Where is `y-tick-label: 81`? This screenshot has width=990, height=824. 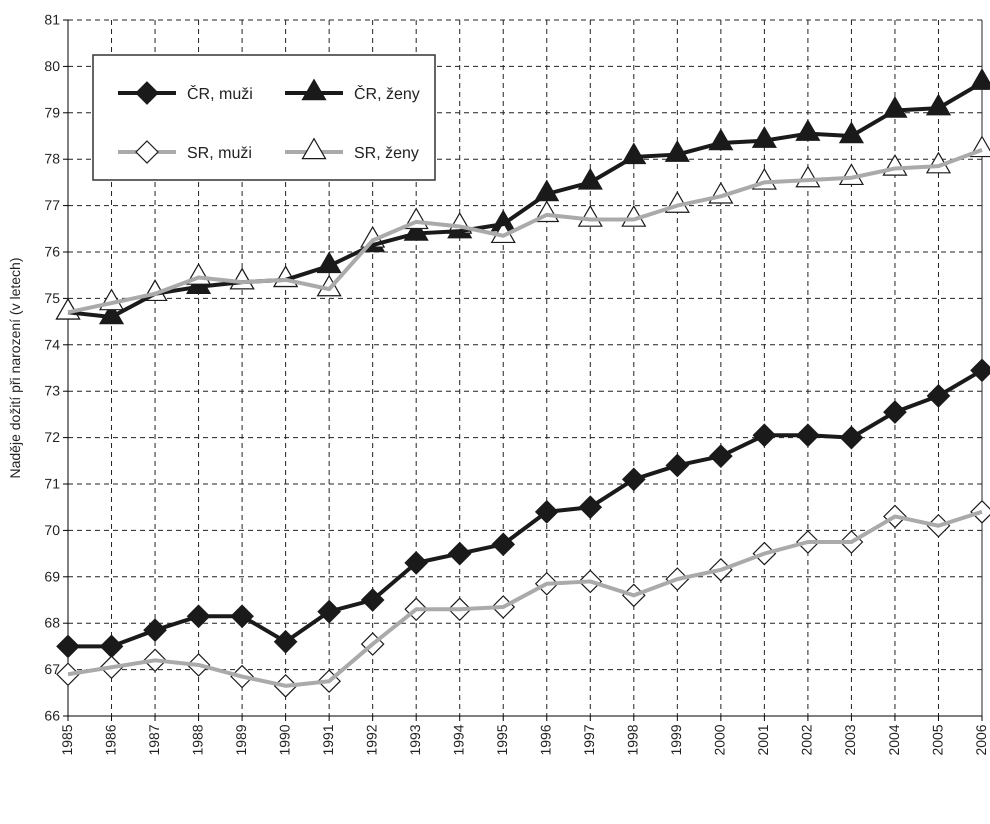 y-tick-label: 81 is located at coordinates (52, 19).